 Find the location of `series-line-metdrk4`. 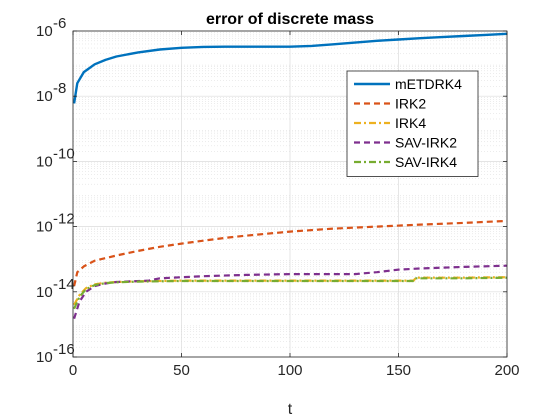

series-line-metdrk4 is located at coordinates (290, 68).